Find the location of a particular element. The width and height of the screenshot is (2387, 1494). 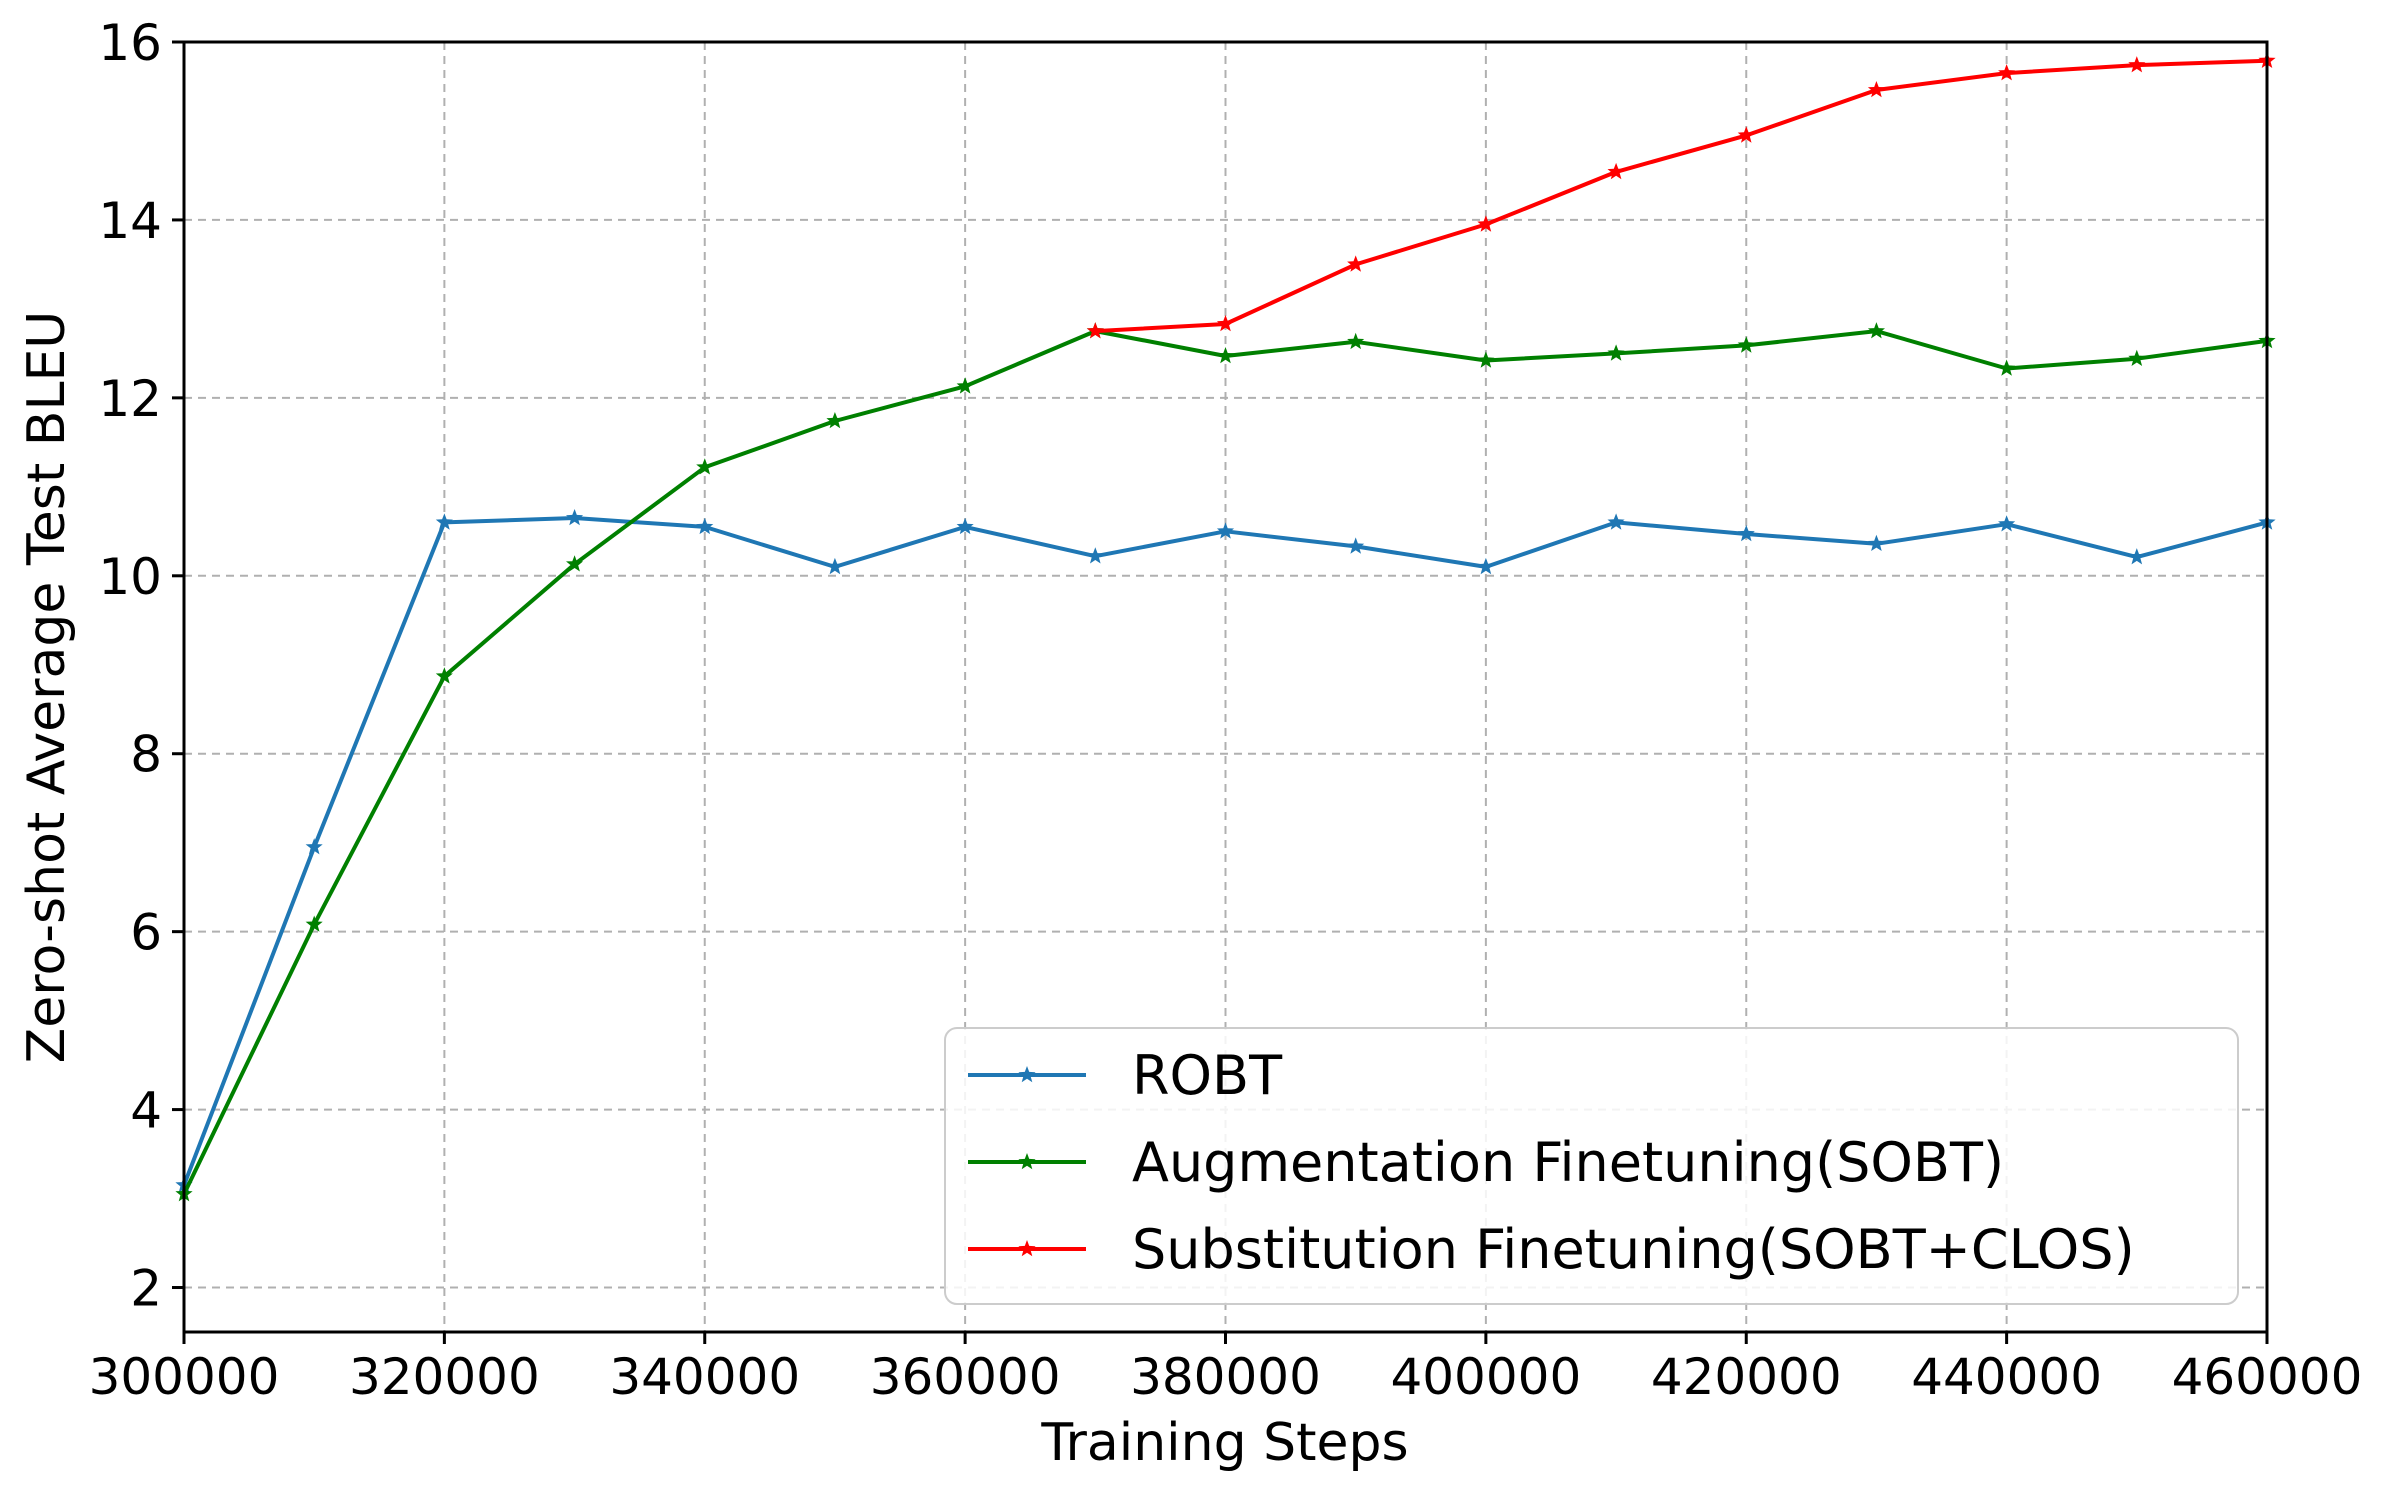

y-tick-label: 8 is located at coordinates (146, 755).